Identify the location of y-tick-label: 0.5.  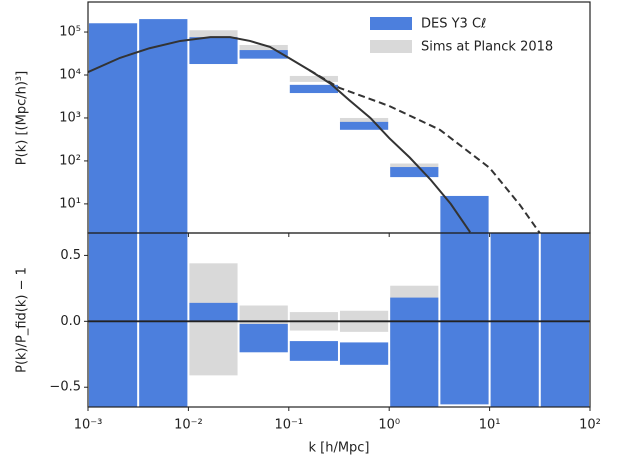
(70, 255).